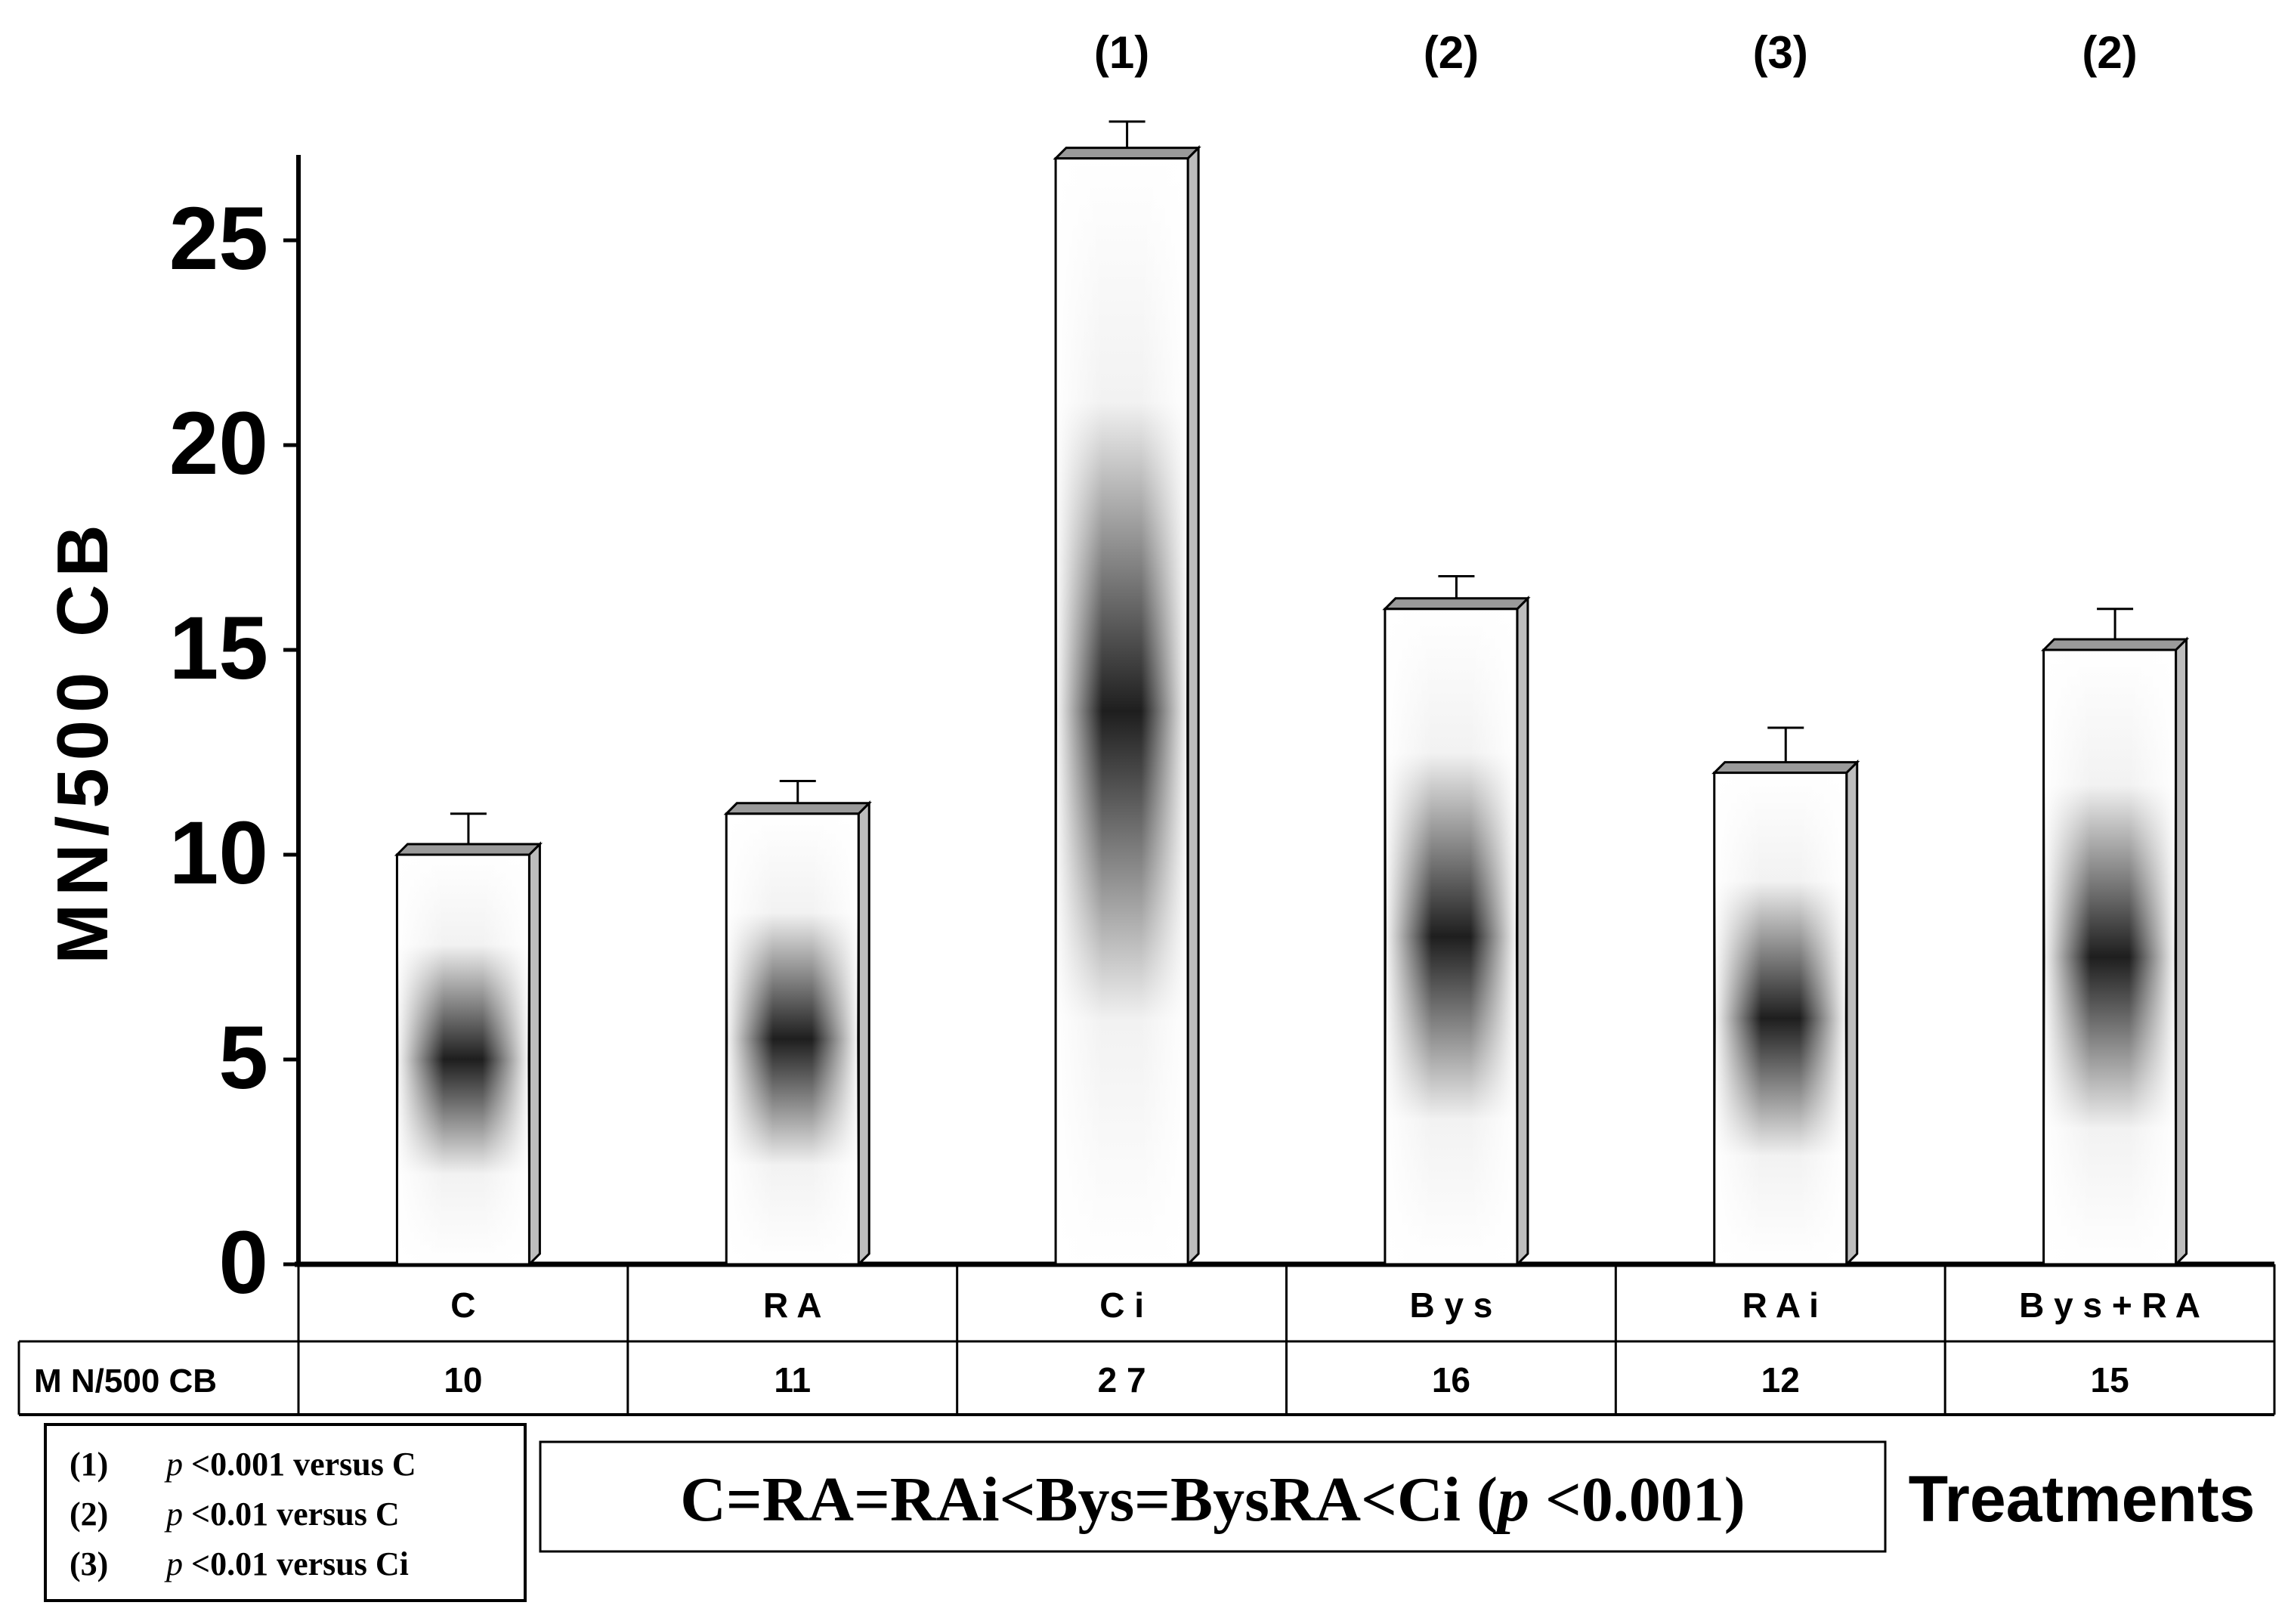 This screenshot has width=2288, height=1624. I want to click on table-row-label: M N/500 CB, so click(125, 1381).